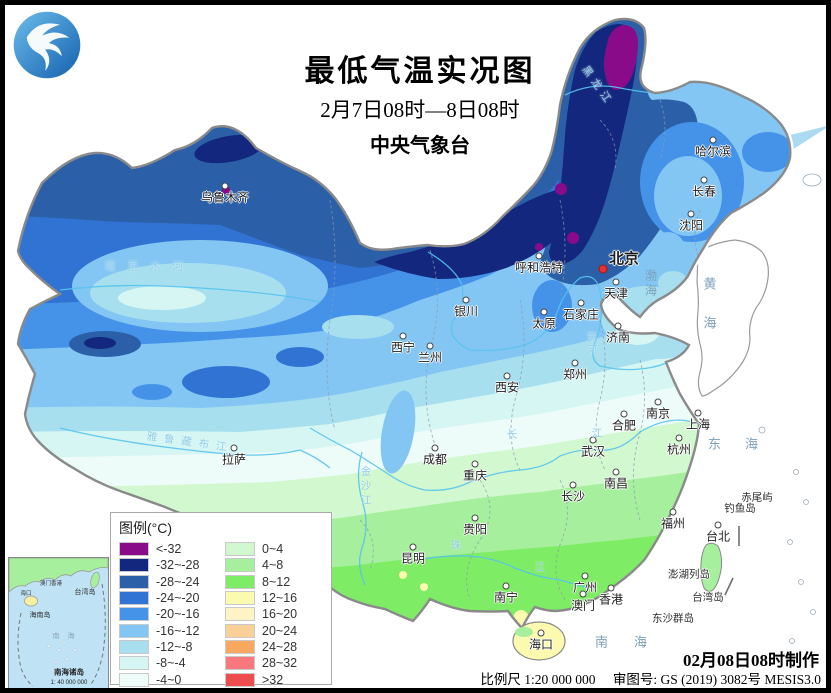  I want to click on legend-row: -4~0, so click(168, 679).